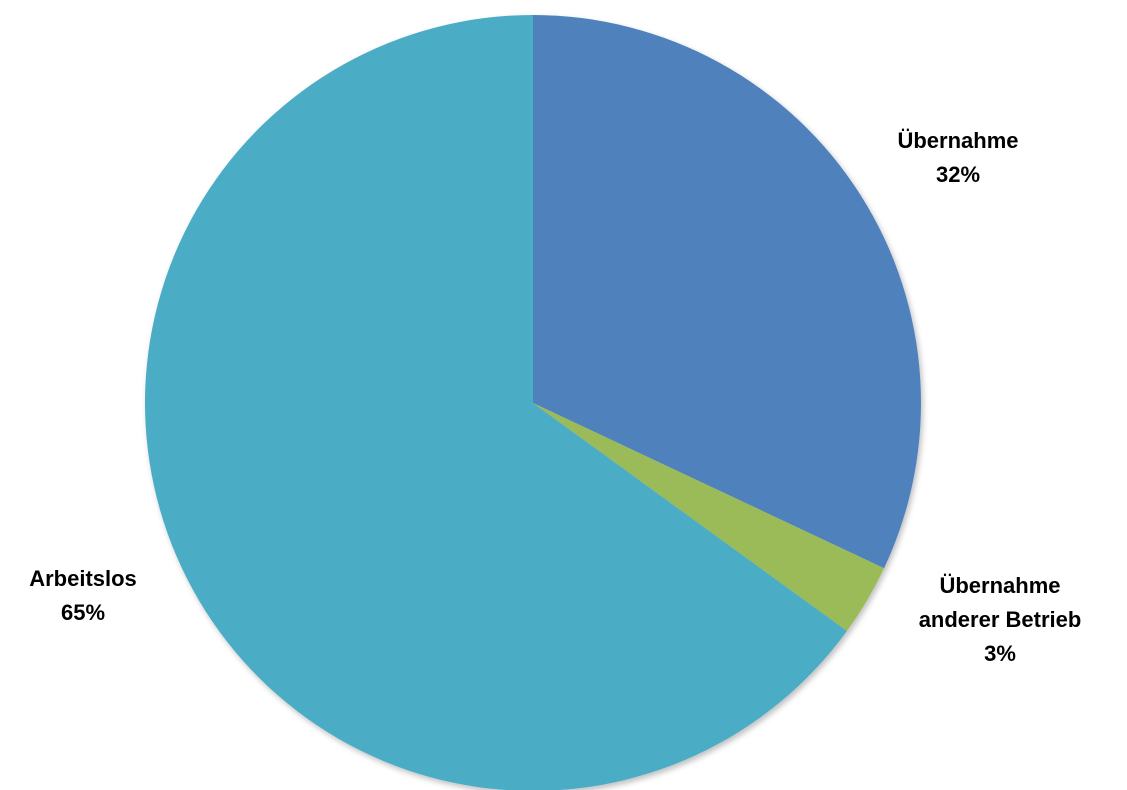  I want to click on data-label-line: 65%, so click(83, 612).